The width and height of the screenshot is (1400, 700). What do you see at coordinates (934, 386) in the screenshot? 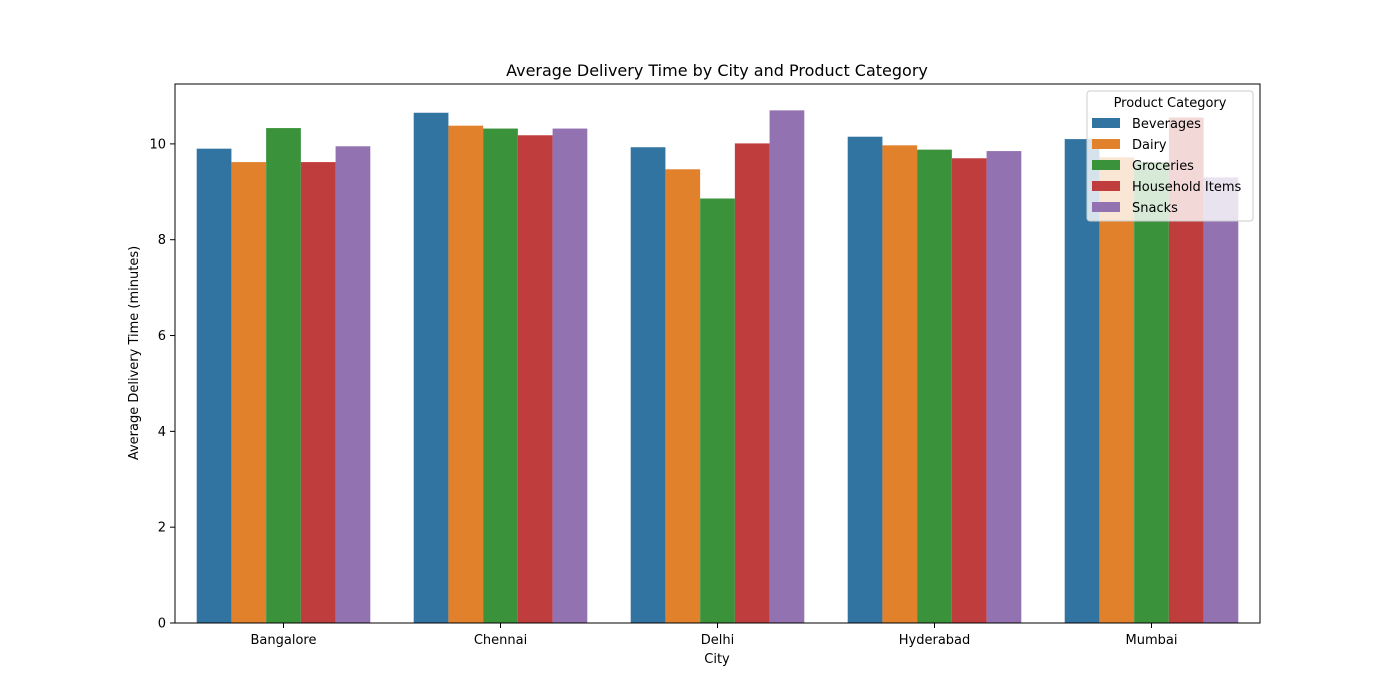
I see `bar-groceries-hyderabad` at bounding box center [934, 386].